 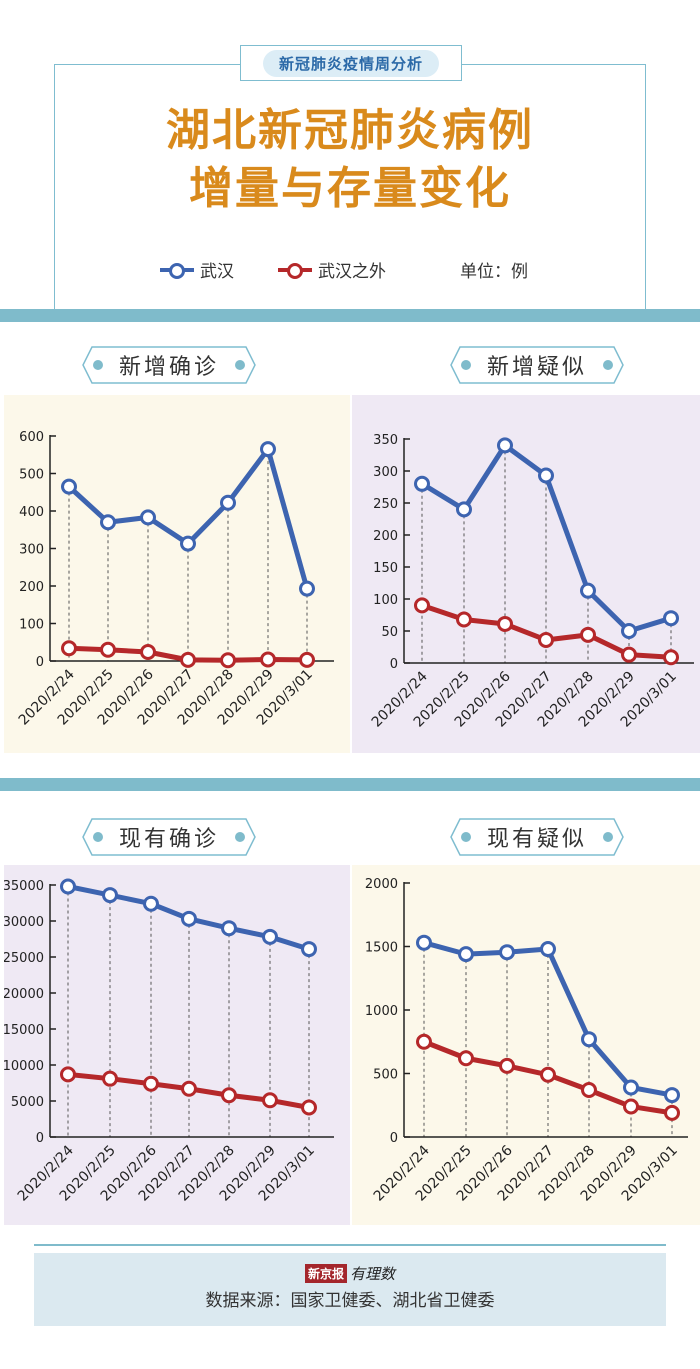 What do you see at coordinates (385, 440) in the screenshot?
I see `y-tick-label: 350` at bounding box center [385, 440].